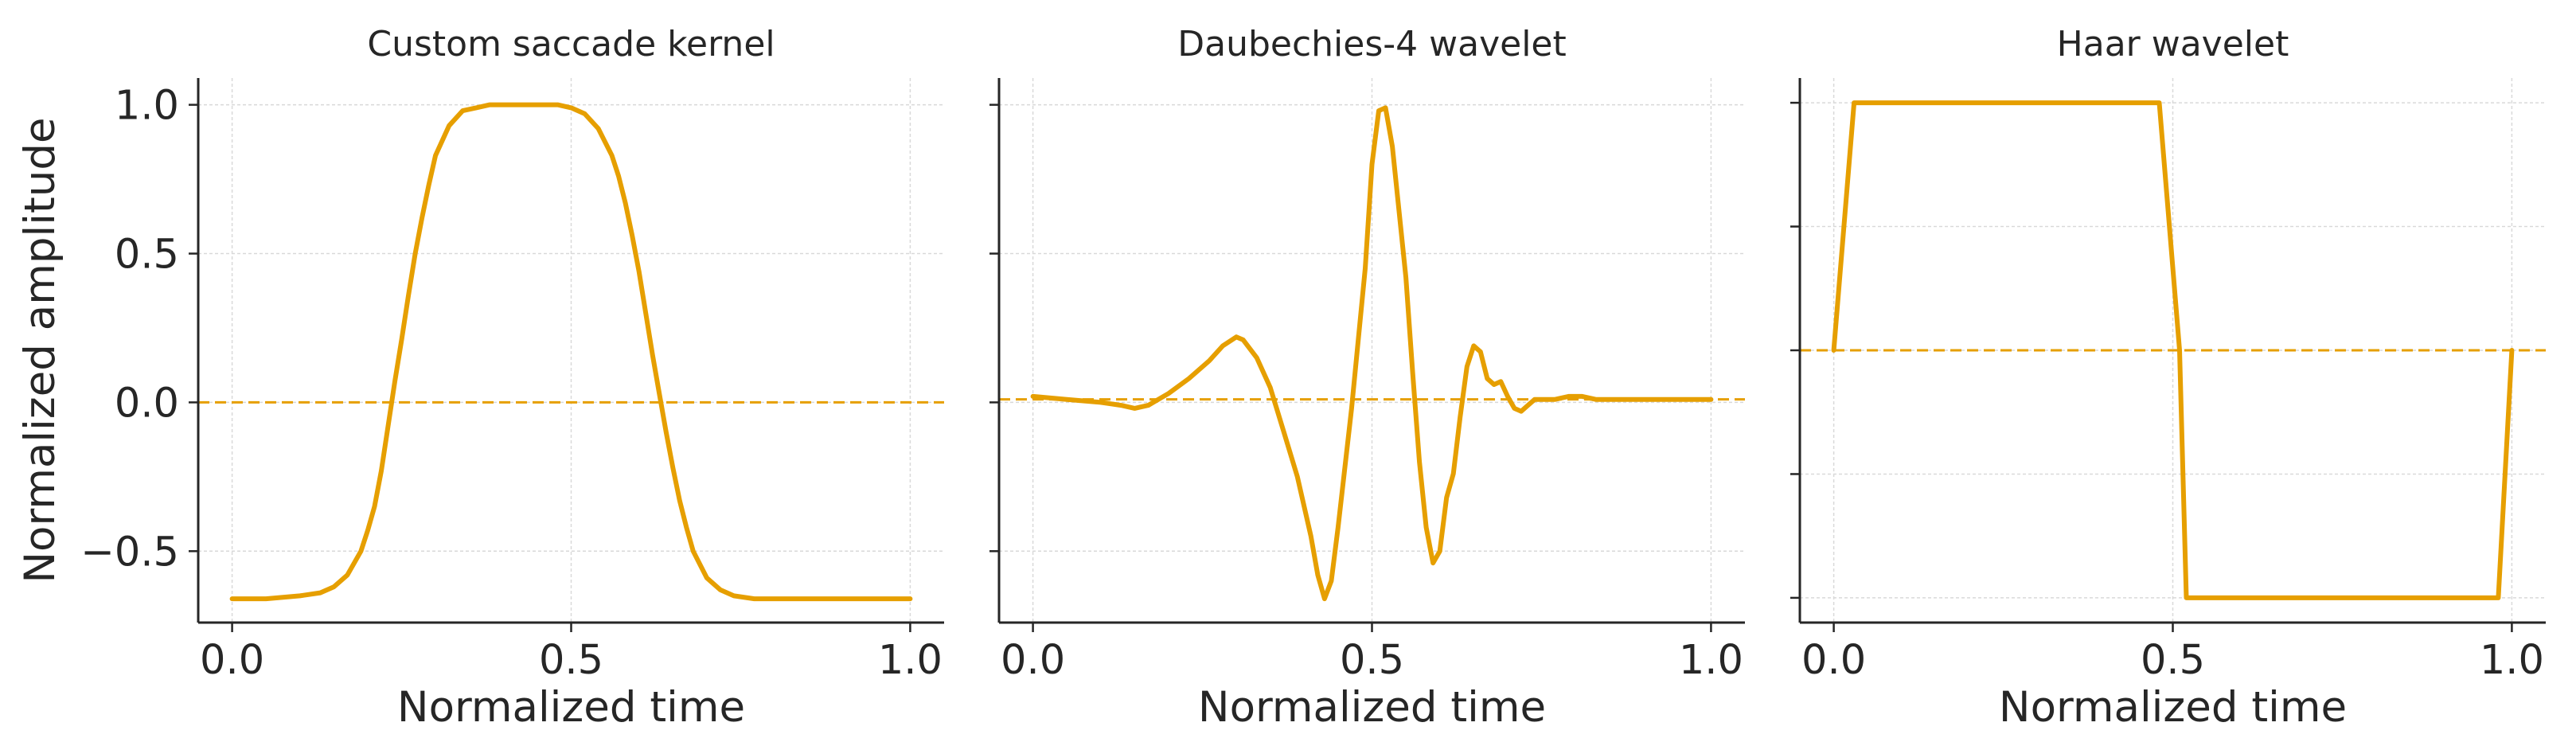 This screenshot has height=742, width=2576. I want to click on panel-title: Daubechies-4 wavelet, so click(1372, 44).